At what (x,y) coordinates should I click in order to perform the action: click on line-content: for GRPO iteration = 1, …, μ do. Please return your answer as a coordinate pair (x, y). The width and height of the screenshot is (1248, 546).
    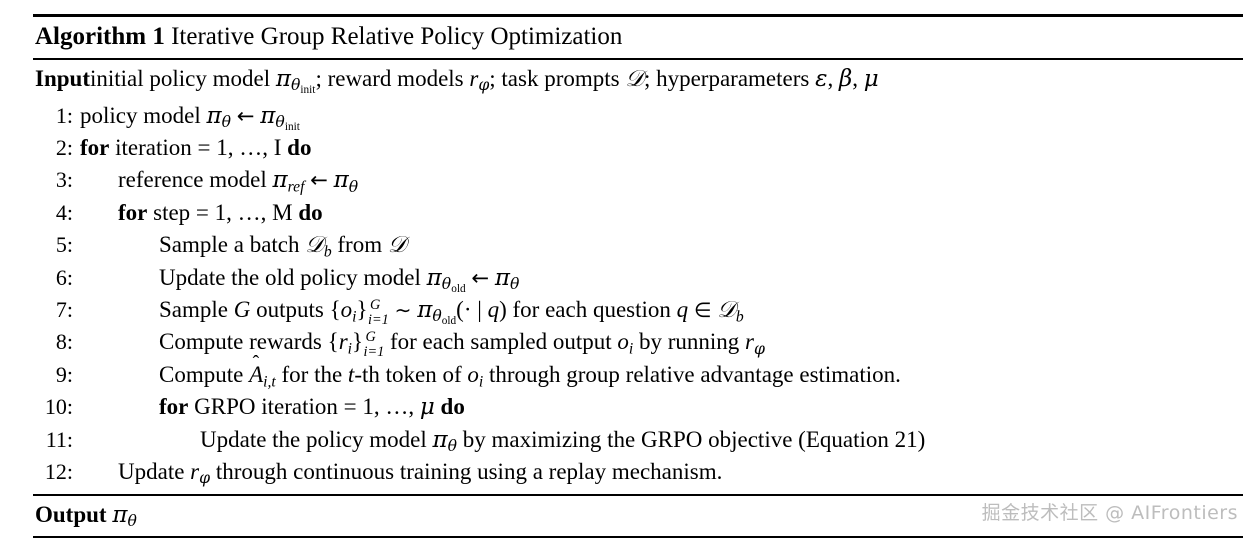
    Looking at the image, I should click on (661, 407).